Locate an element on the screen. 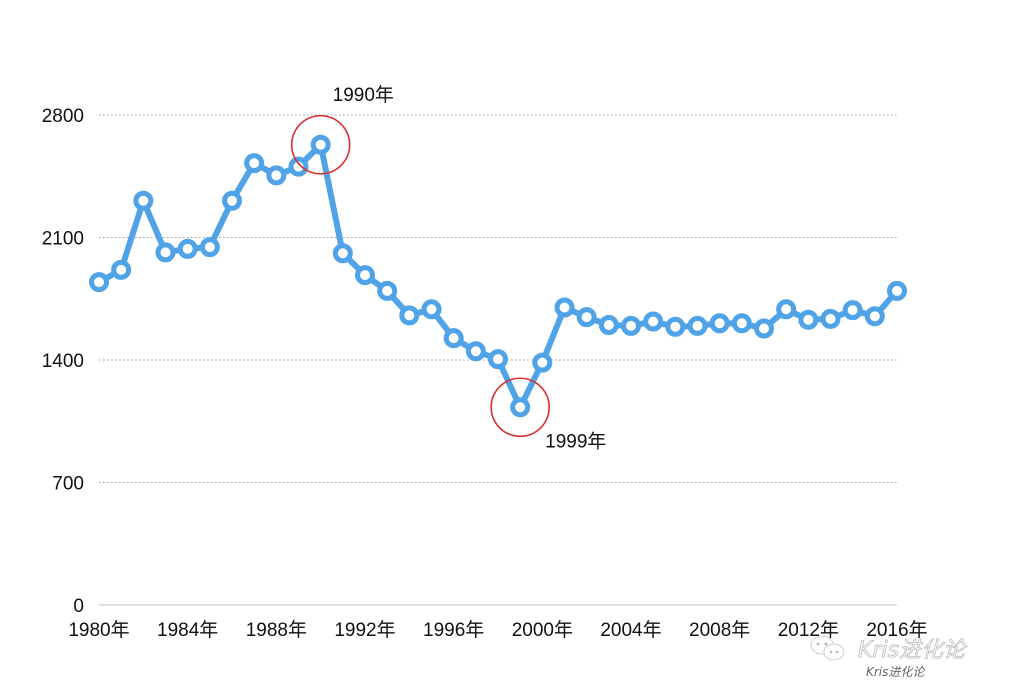 This screenshot has width=1010, height=692. data-point-1983 is located at coordinates (165, 252).